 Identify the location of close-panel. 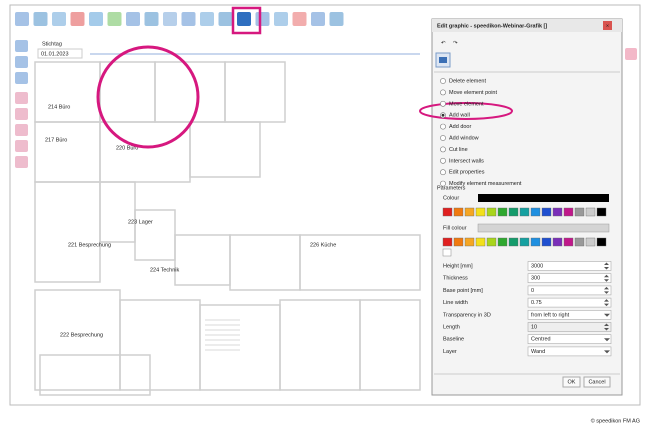
(631, 54).